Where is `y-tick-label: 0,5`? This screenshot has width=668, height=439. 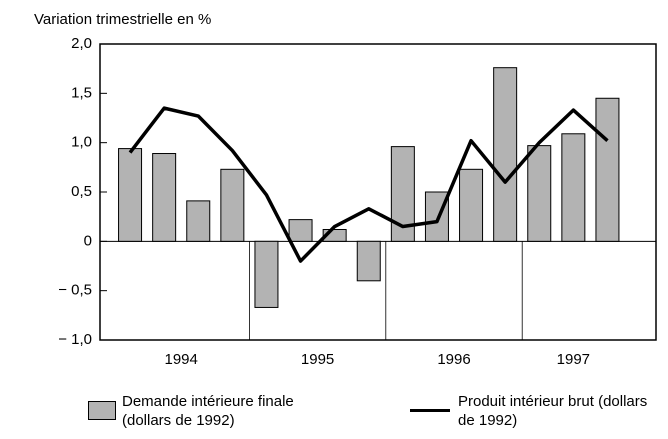 y-tick-label: 0,5 is located at coordinates (81, 191).